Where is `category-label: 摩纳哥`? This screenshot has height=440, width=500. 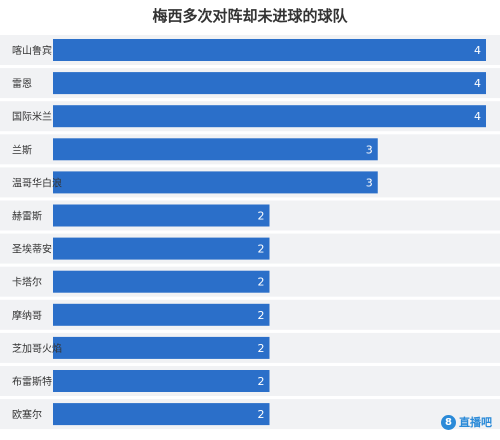 category-label: 摩纳哥 is located at coordinates (27, 315).